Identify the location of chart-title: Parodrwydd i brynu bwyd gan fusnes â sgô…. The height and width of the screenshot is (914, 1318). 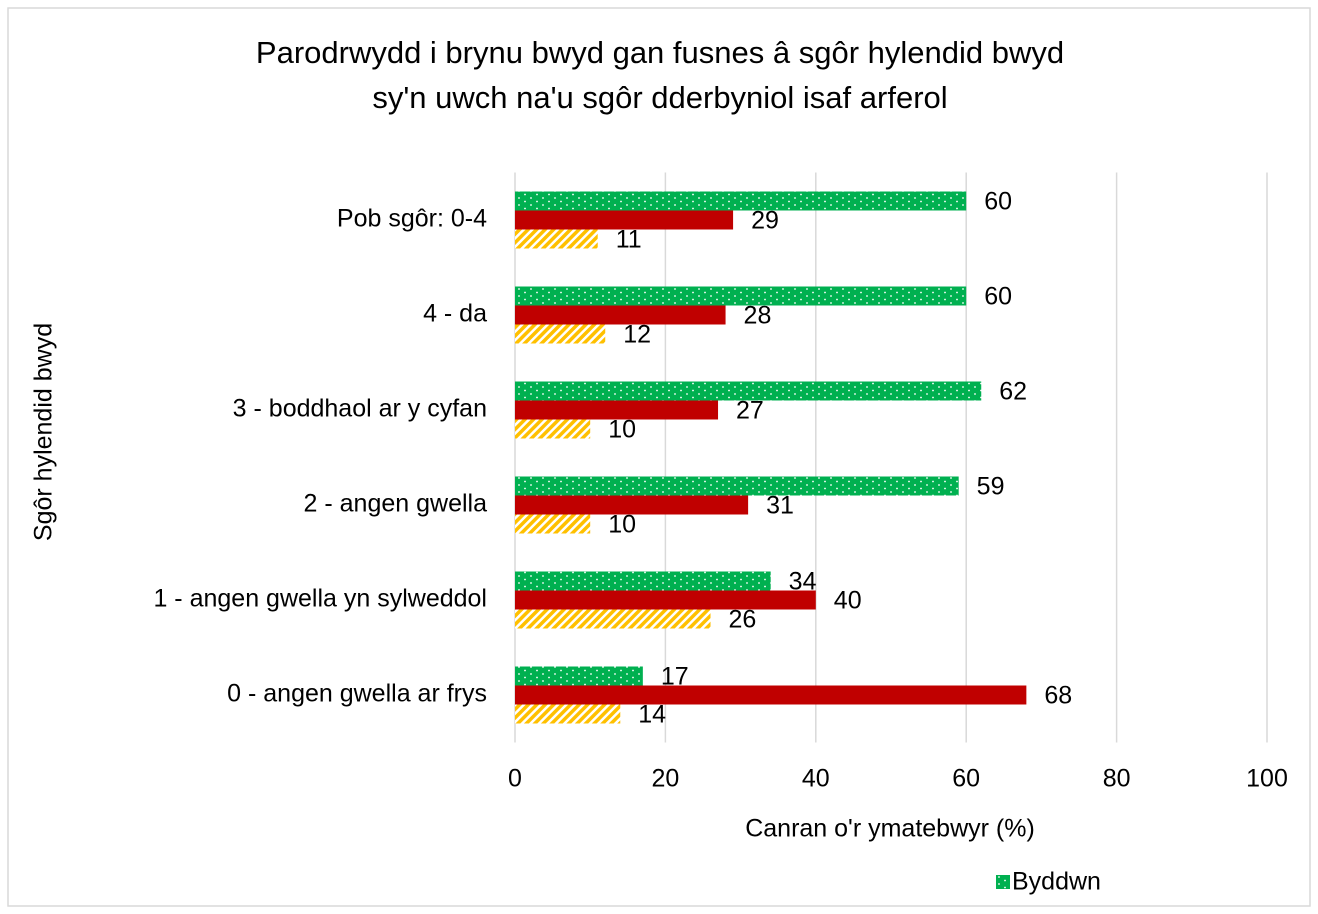
(660, 52).